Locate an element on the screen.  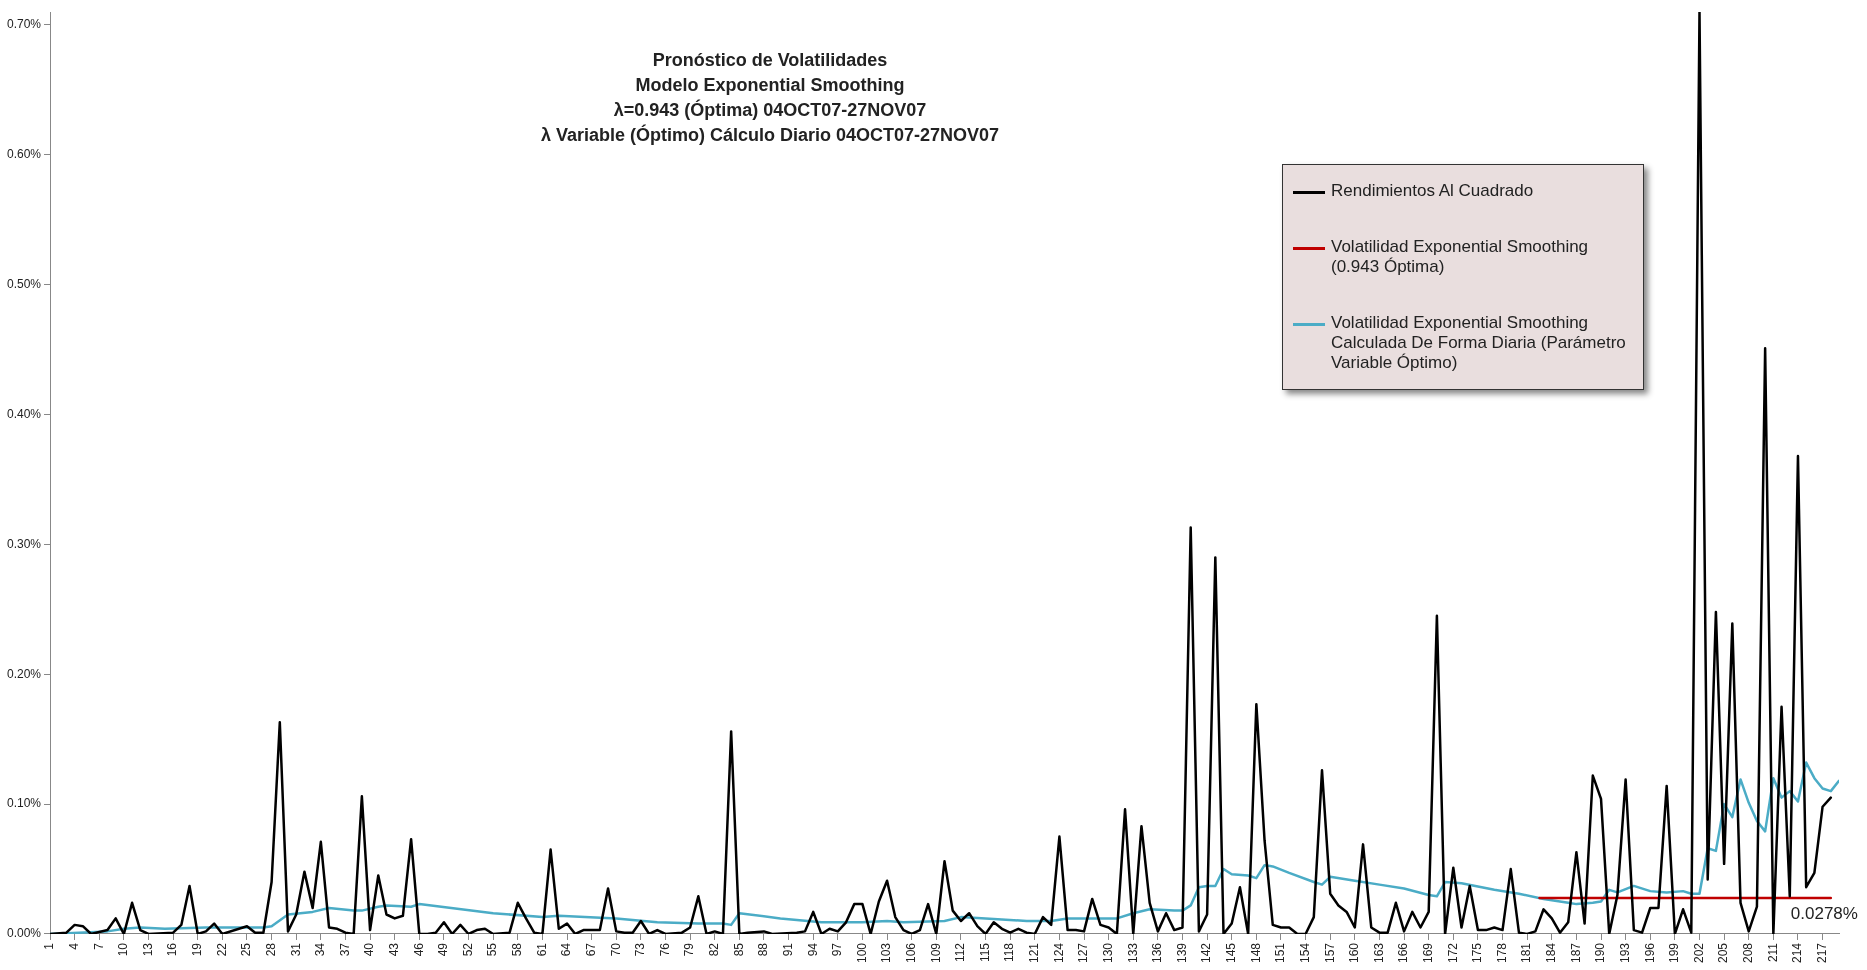
x-tick-label: 148 is located at coordinates (1255, 953).